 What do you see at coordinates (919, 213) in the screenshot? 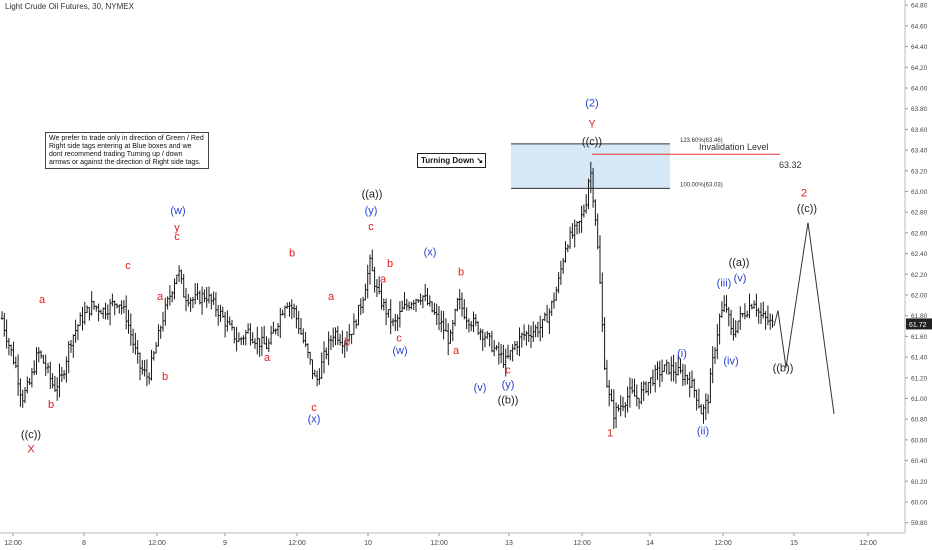
I see `price-tick-label: 62.80` at bounding box center [919, 213].